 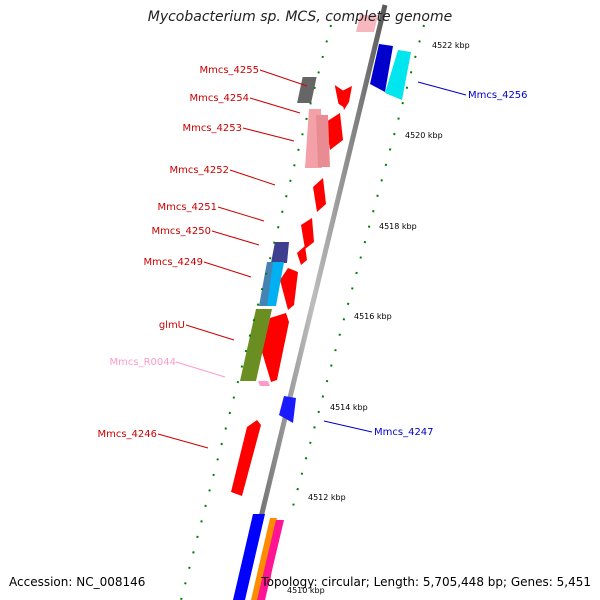 I want to click on label-mmcs-4253: Mmcs_4253, so click(x=212, y=128).